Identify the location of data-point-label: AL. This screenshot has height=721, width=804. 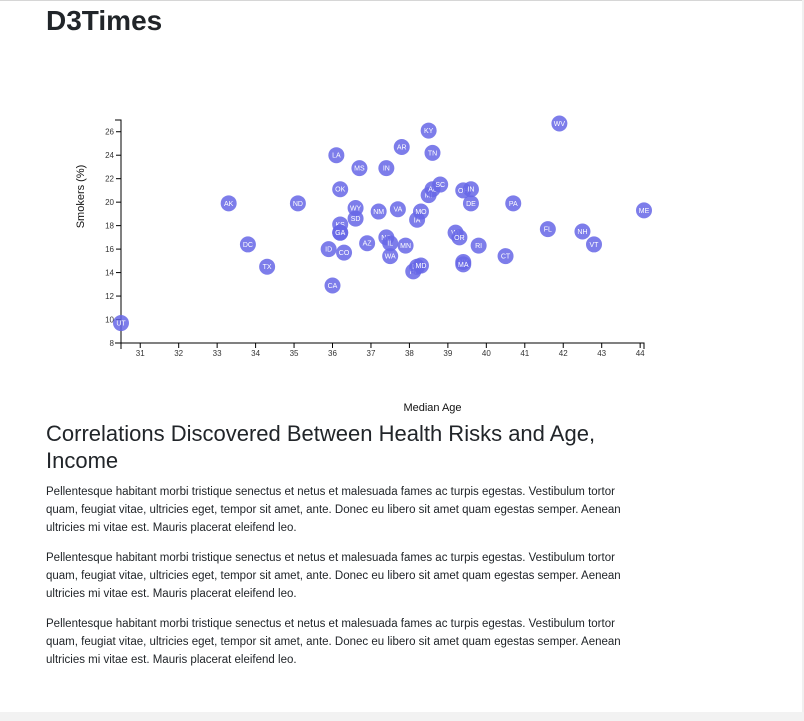
(432, 190).